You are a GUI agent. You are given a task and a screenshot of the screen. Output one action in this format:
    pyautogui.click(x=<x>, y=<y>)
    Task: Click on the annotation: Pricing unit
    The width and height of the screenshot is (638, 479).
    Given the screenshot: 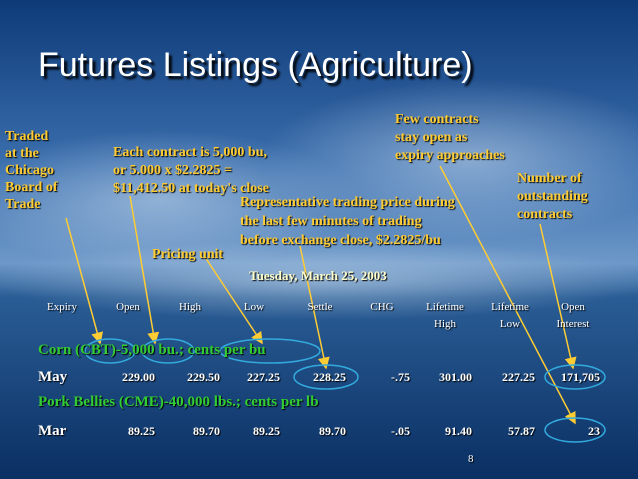 What is the action you would take?
    pyautogui.click(x=188, y=254)
    